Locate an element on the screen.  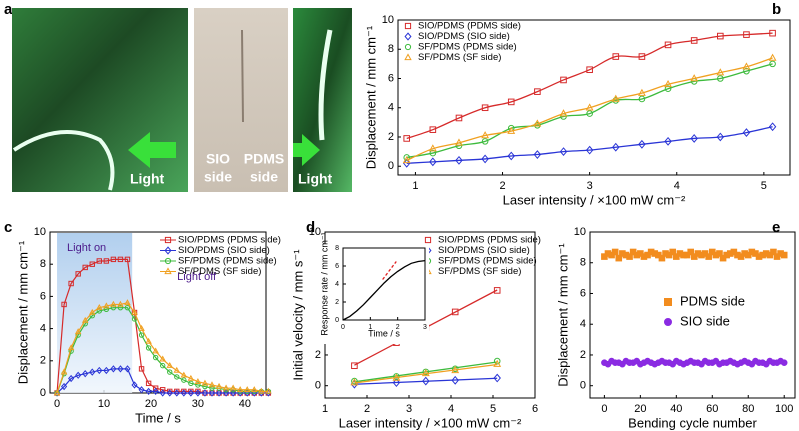
arrow is located at coordinates (306, 150).